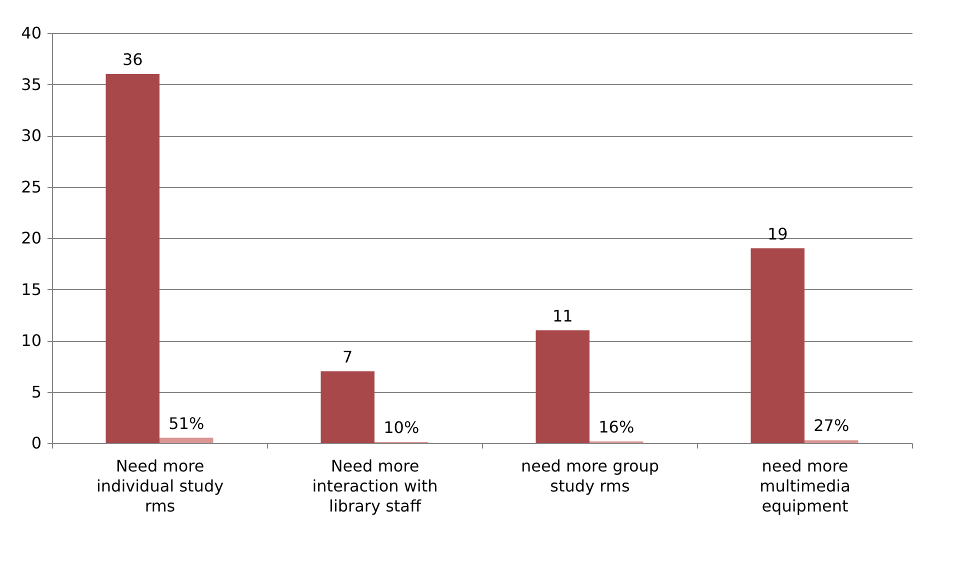  What do you see at coordinates (832, 426) in the screenshot?
I see `data-label: 27%` at bounding box center [832, 426].